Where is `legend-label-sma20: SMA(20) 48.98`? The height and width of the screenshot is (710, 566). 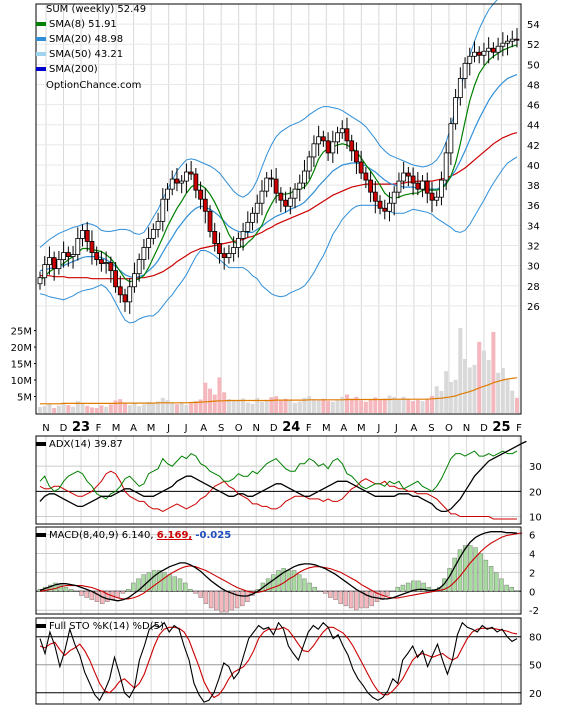 legend-label-sma20: SMA(20) 48.98 is located at coordinates (86, 39).